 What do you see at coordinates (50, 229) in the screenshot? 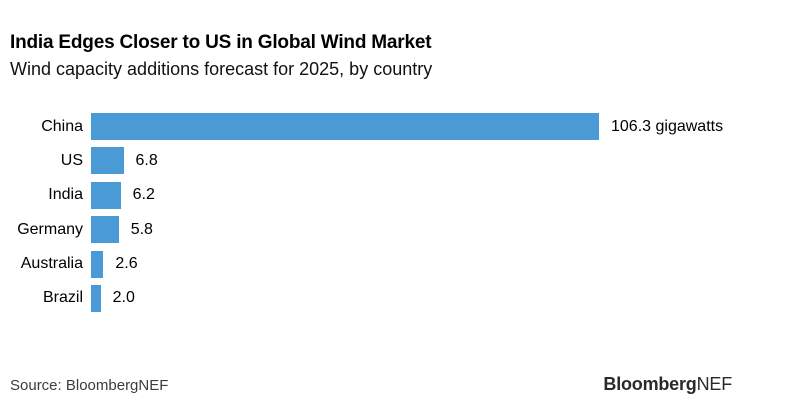
I see `category-label-germany: Germany` at bounding box center [50, 229].